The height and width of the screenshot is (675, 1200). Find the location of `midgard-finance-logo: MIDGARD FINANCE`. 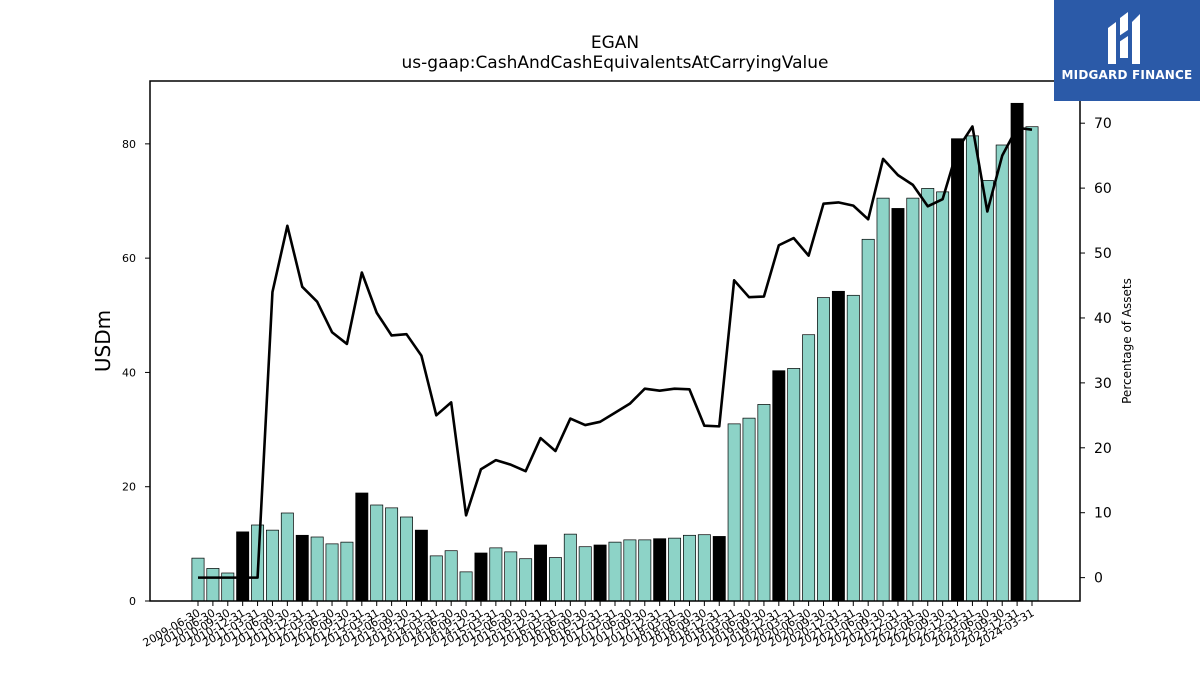

midgard-finance-logo: MIDGARD FINANCE is located at coordinates (1127, 50).